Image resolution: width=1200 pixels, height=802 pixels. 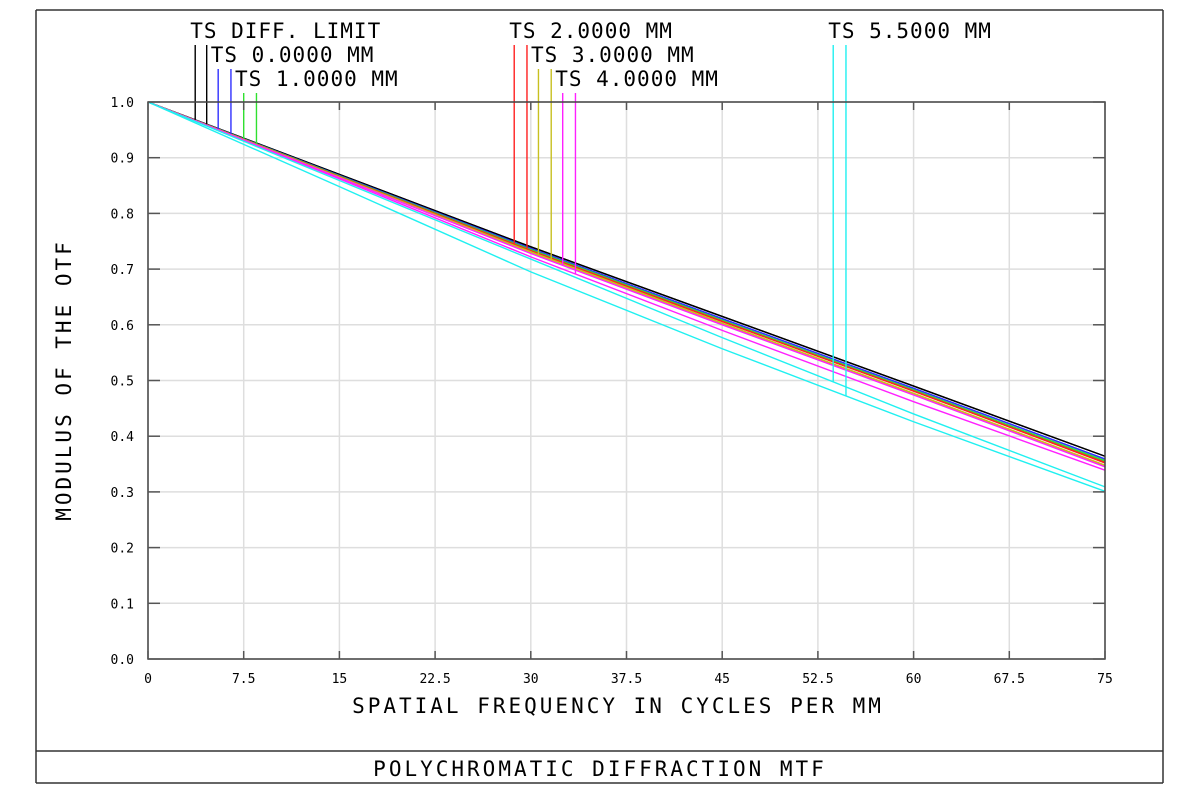 I want to click on y-tick-label: 0.9, so click(x=122, y=159).